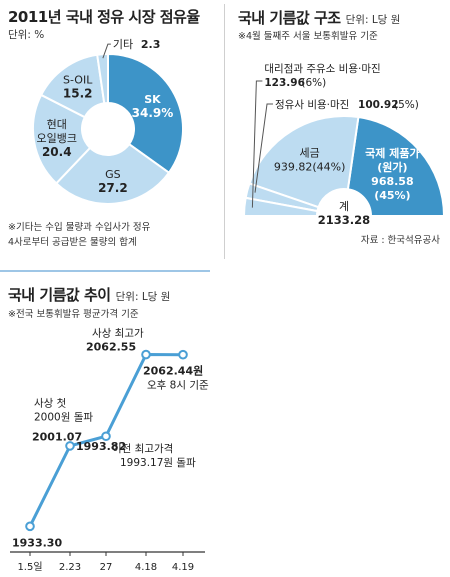 This screenshot has height=577, width=450. I want to click on donut-slice-value-label: 27.2, so click(113, 188).